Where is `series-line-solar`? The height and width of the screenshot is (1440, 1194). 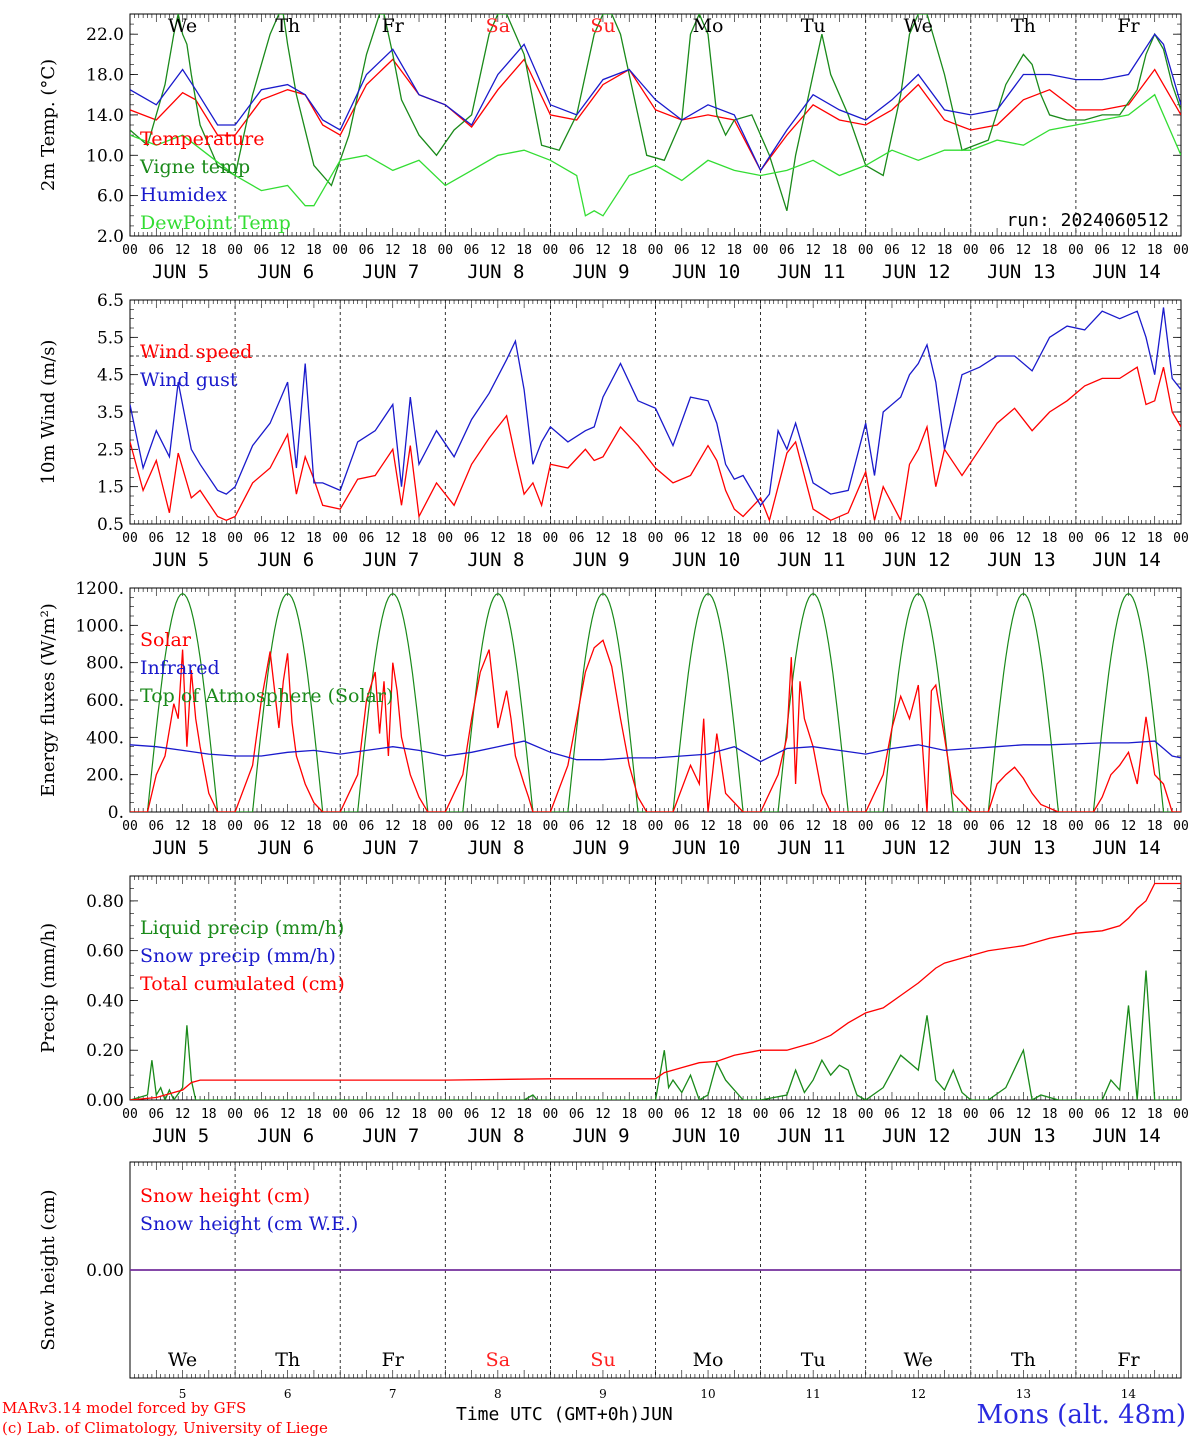 series-line-solar is located at coordinates (655, 725).